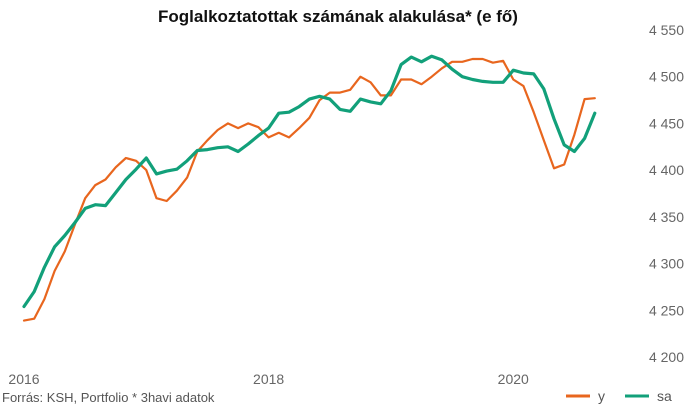 Image resolution: width=690 pixels, height=409 pixels. I want to click on legend: y sa, so click(619, 396).